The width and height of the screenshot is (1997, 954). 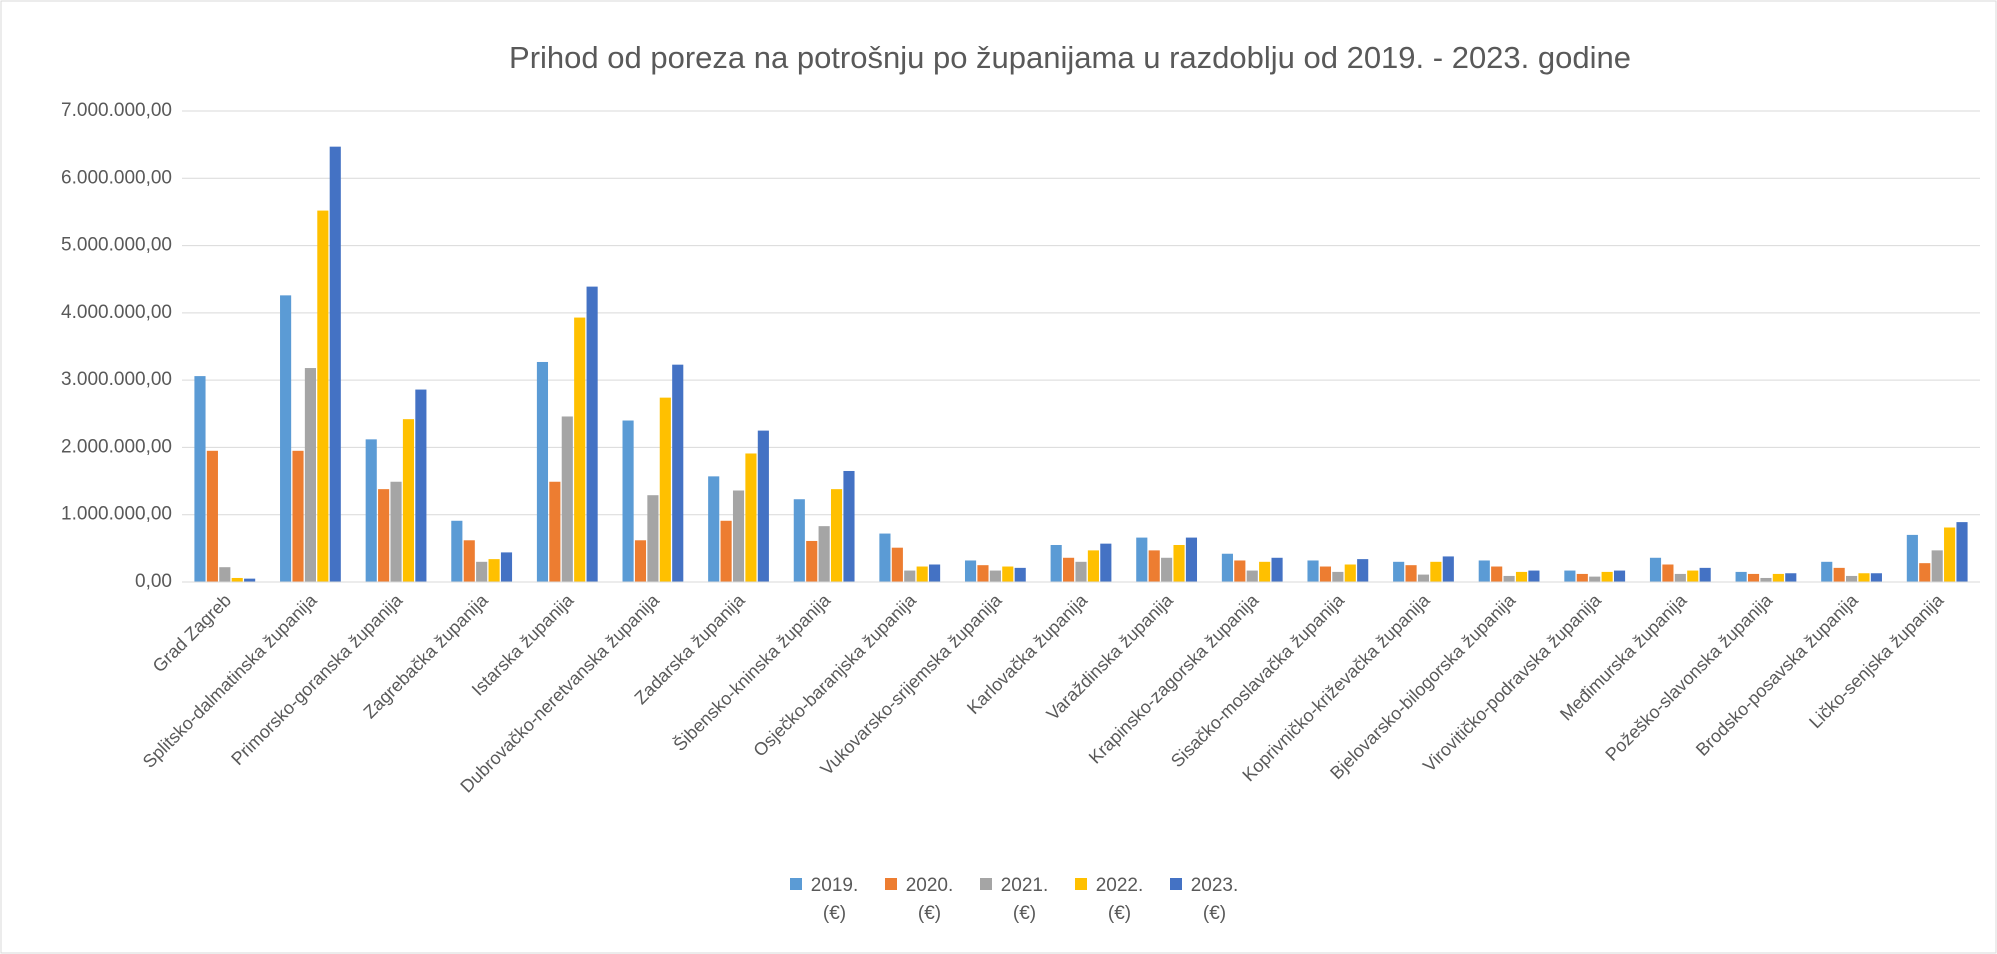 I want to click on legend-label: 2020. (€), so click(x=929, y=899).